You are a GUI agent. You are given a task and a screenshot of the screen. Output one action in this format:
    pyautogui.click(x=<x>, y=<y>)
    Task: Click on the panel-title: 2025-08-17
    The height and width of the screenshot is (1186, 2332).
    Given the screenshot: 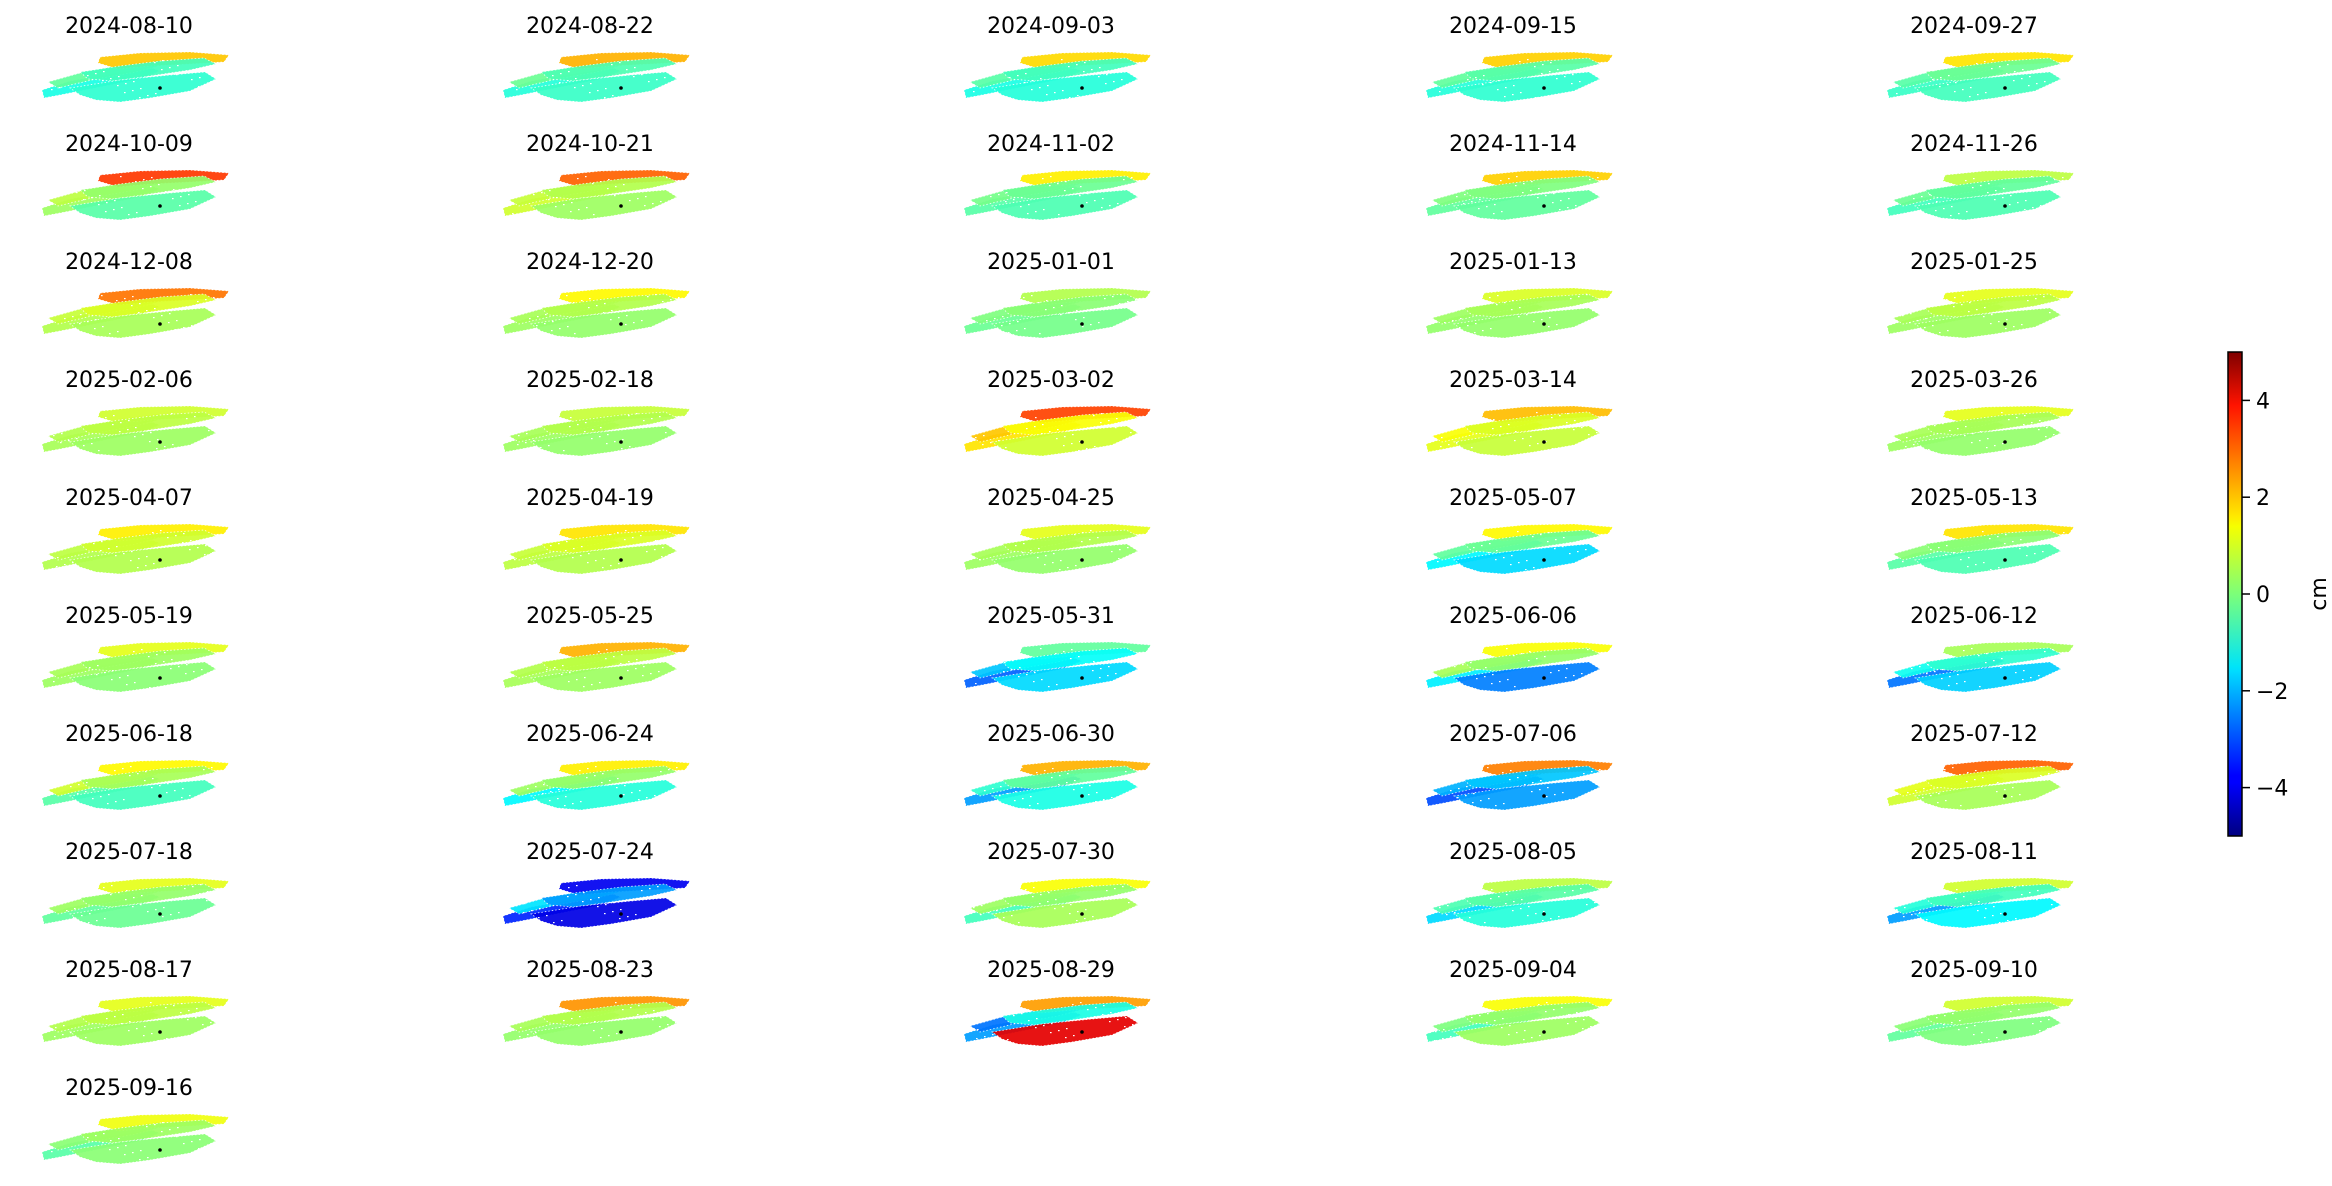 What is the action you would take?
    pyautogui.click(x=129, y=970)
    